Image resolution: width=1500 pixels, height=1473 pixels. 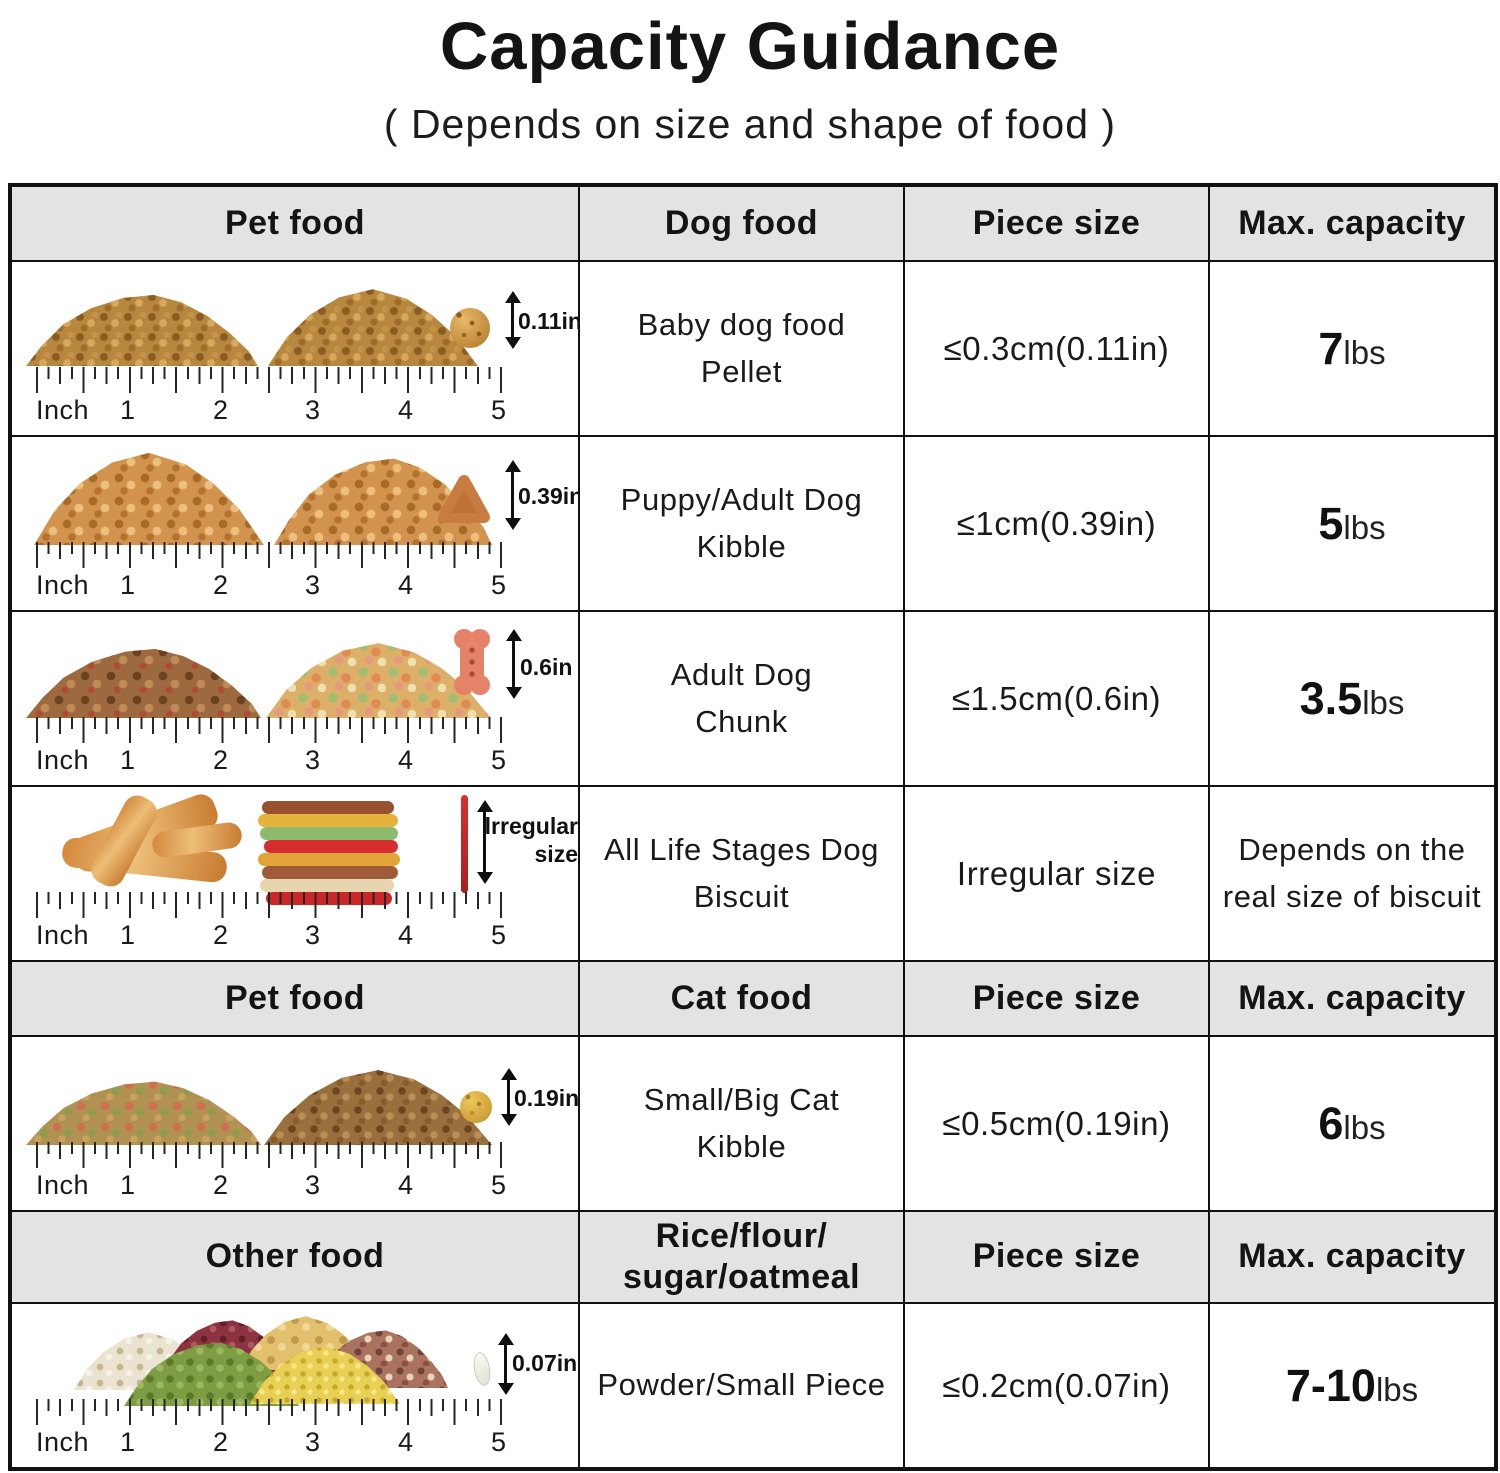 What do you see at coordinates (741, 698) in the screenshot?
I see `food-name-cell: Adult Dog Chunk` at bounding box center [741, 698].